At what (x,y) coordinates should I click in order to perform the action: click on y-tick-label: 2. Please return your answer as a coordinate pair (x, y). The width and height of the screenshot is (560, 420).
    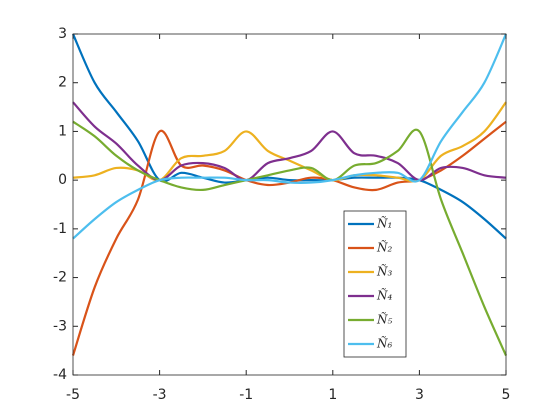
    Looking at the image, I should click on (62, 83).